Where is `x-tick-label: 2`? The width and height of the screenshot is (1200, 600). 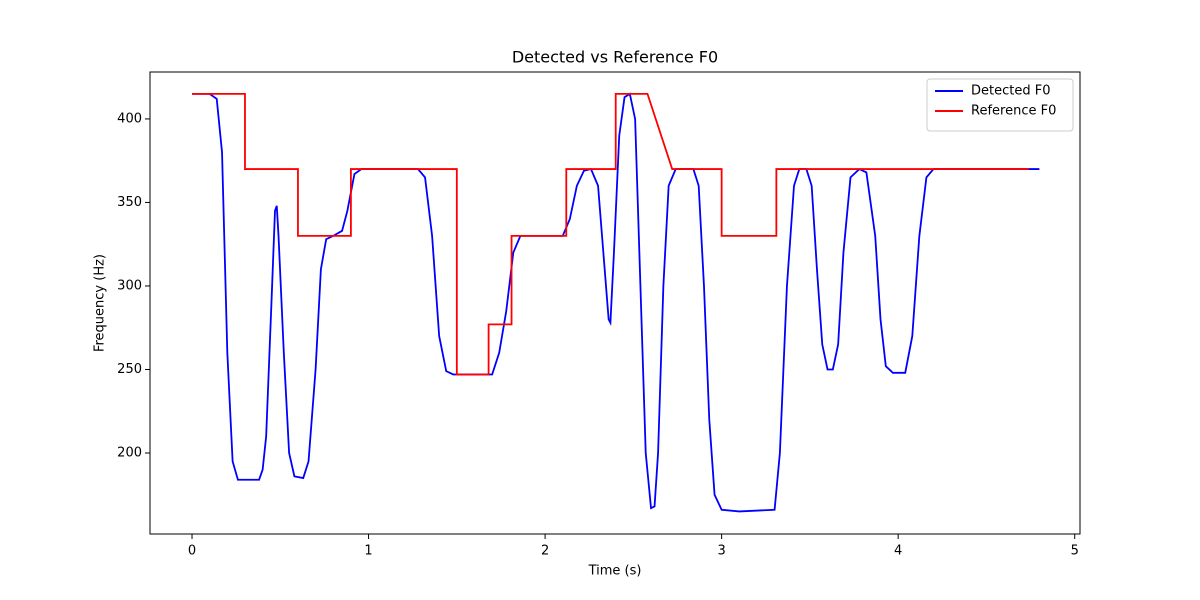
x-tick-label: 2 is located at coordinates (545, 551).